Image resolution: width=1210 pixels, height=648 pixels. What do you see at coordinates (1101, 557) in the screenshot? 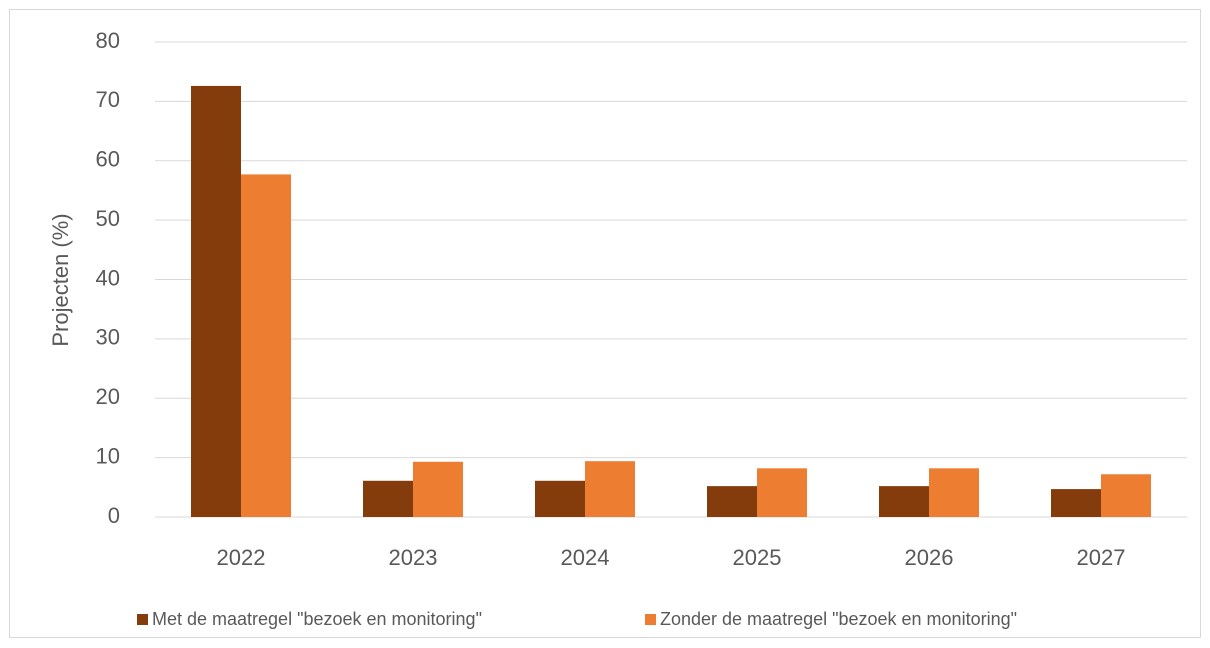
I see `x-tick-label: 2027` at bounding box center [1101, 557].